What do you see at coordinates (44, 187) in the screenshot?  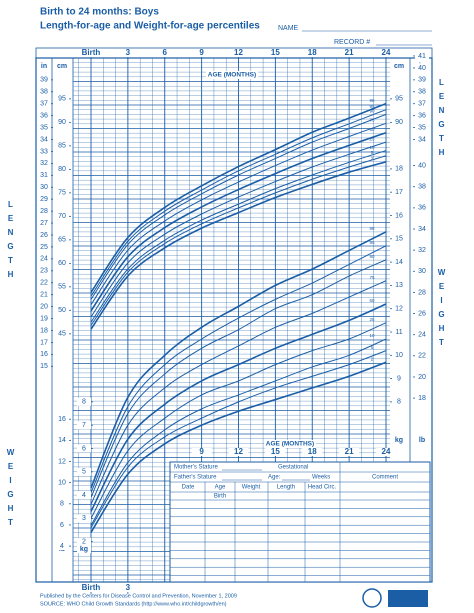 I see `tick-label: 30` at bounding box center [44, 187].